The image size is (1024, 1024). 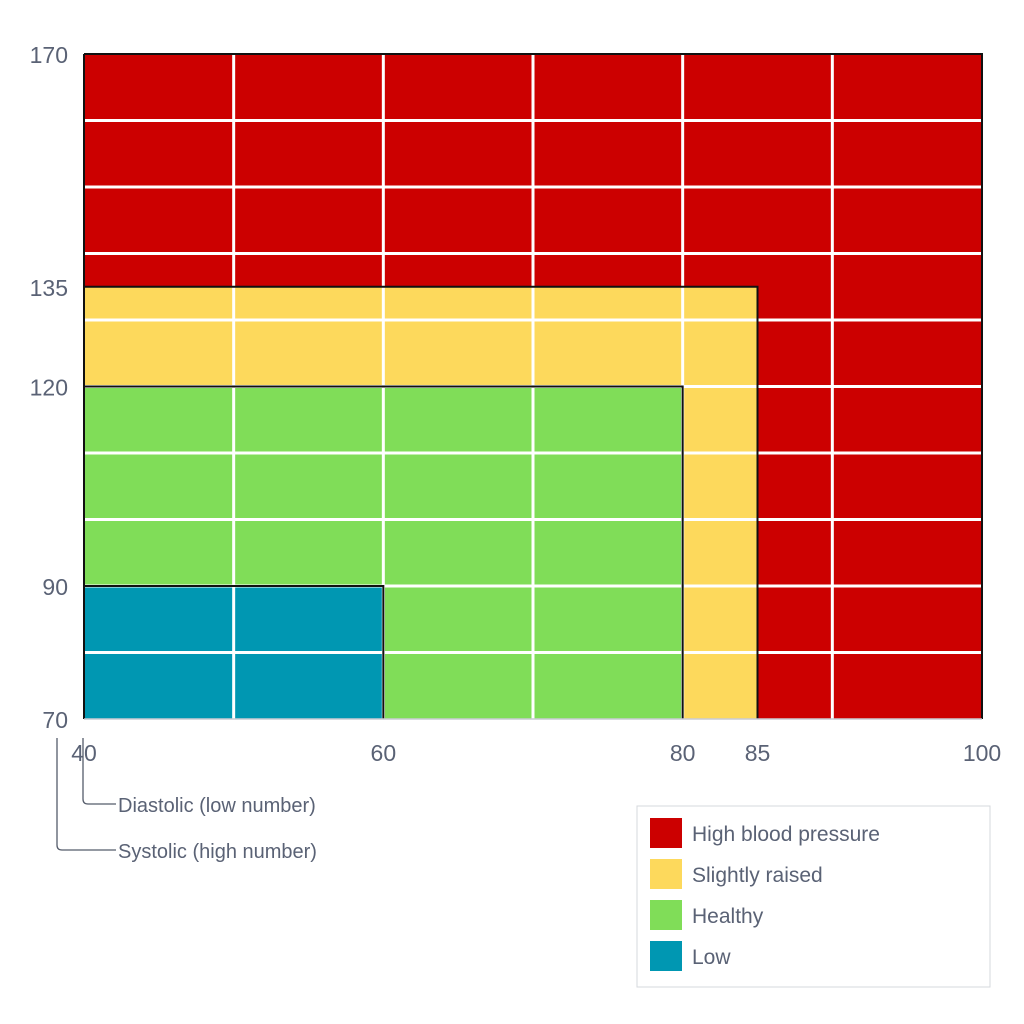 What do you see at coordinates (758, 753) in the screenshot?
I see `x-tick-label: 85` at bounding box center [758, 753].